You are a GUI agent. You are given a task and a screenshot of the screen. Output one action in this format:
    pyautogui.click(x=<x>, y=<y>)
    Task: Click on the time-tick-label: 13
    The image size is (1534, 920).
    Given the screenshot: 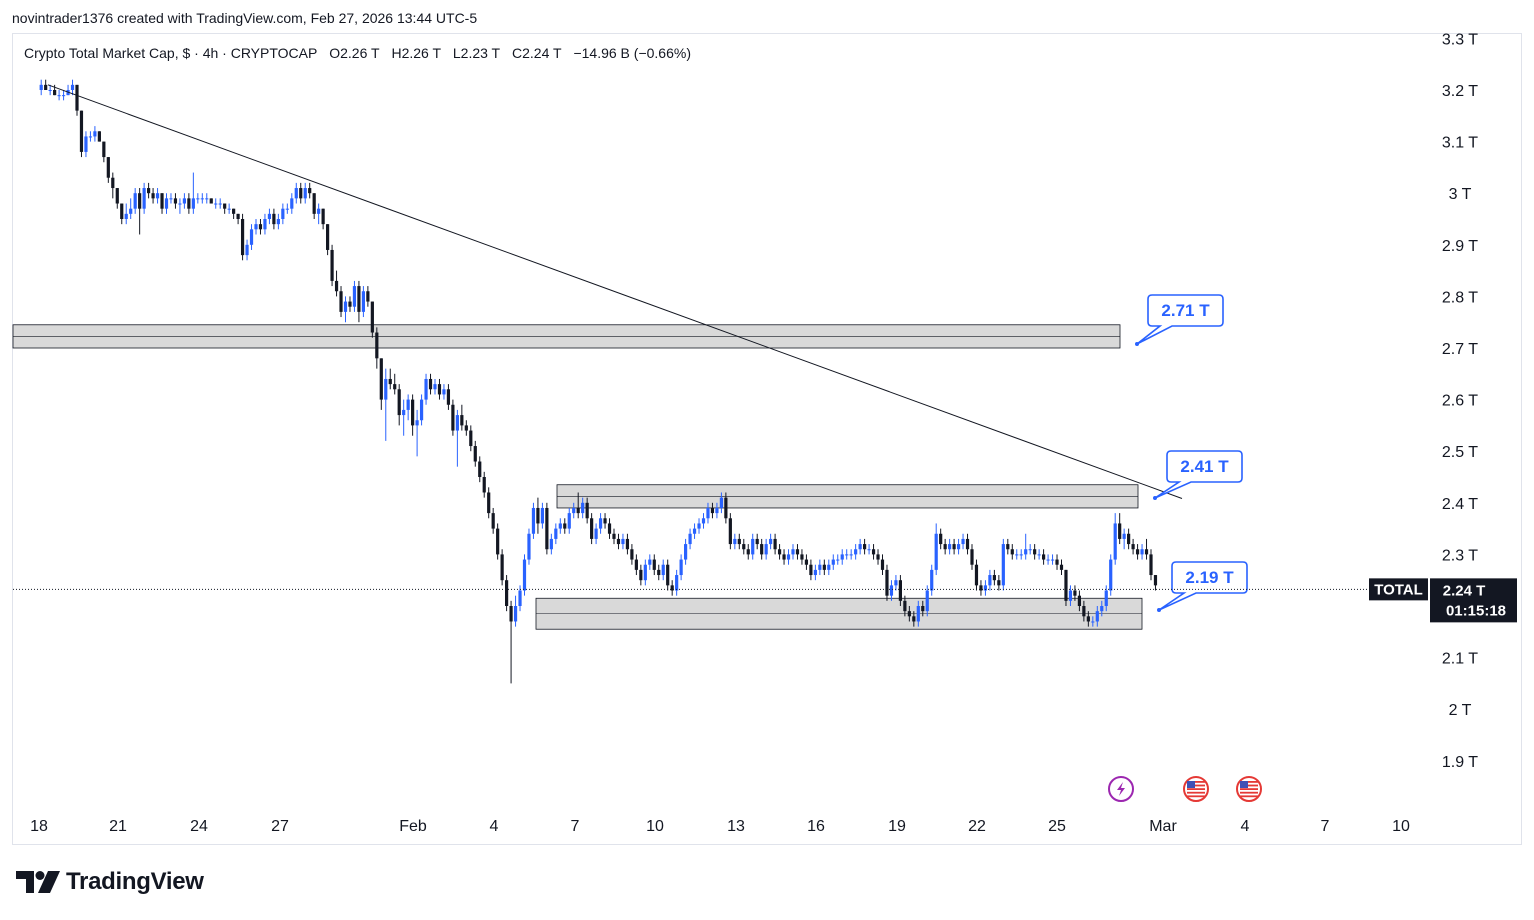 What is the action you would take?
    pyautogui.click(x=736, y=826)
    